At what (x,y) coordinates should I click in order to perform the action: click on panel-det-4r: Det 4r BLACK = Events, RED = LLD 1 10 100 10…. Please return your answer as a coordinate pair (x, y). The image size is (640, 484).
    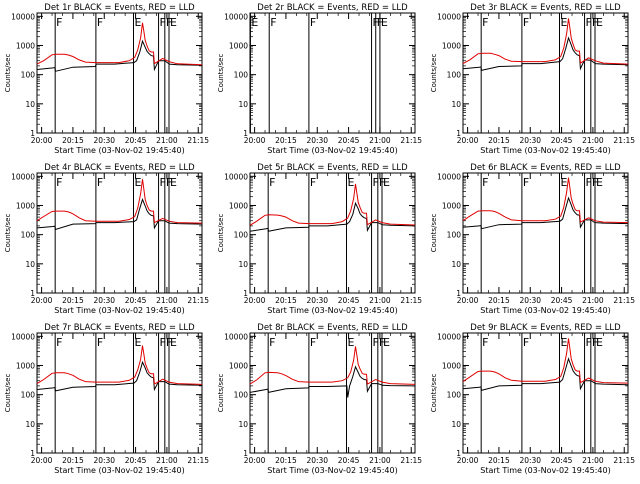
    Looking at the image, I should click on (106, 239).